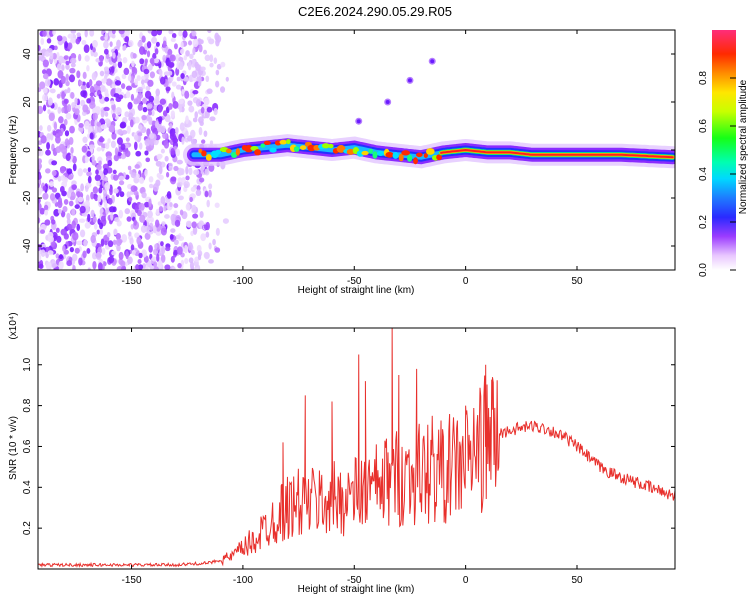 Image resolution: width=750 pixels, height=600 pixels. What do you see at coordinates (428, 113) in the screenshot?
I see `top-band-layer` at bounding box center [428, 113].